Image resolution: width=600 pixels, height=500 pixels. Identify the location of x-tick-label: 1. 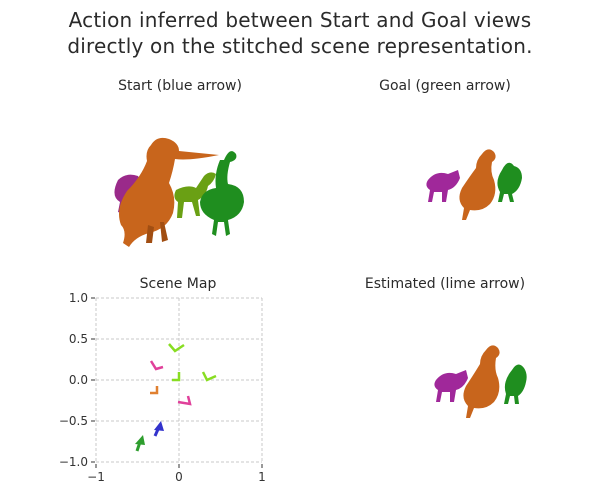
(262, 477).